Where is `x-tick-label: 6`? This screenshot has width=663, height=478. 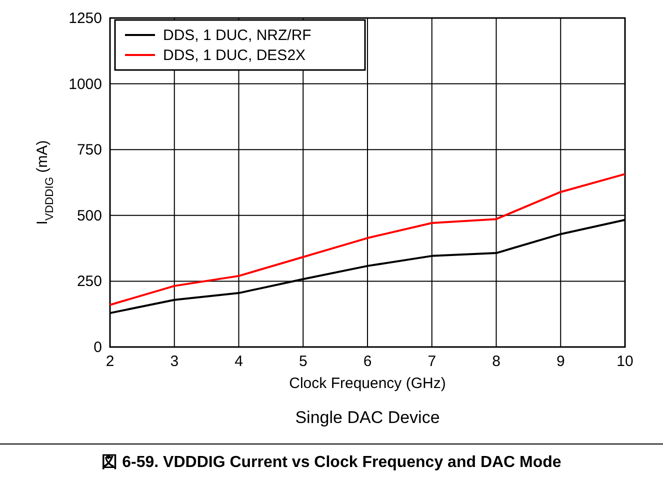 x-tick-label: 6 is located at coordinates (367, 361).